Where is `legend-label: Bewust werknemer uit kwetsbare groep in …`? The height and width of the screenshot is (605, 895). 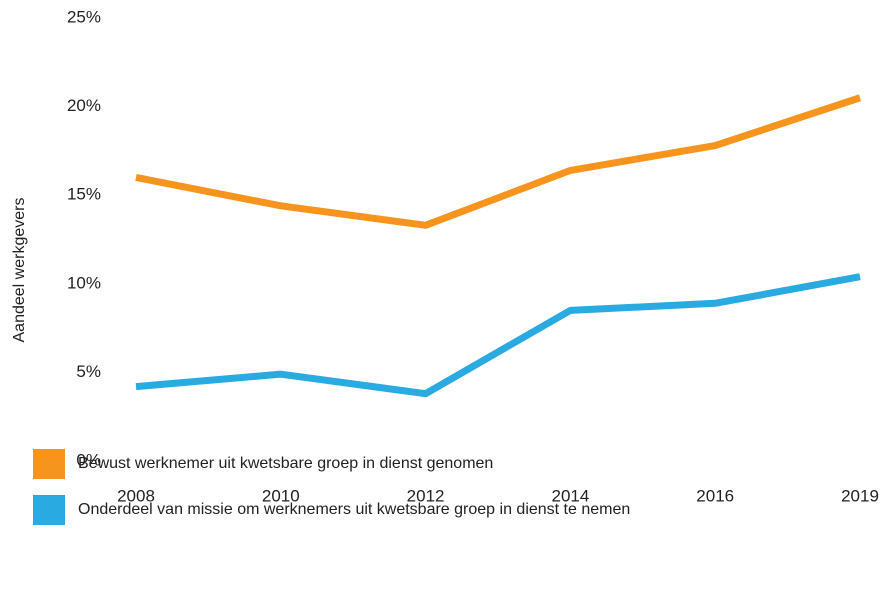 legend-label: Bewust werknemer uit kwetsbare groep in … is located at coordinates (285, 463).